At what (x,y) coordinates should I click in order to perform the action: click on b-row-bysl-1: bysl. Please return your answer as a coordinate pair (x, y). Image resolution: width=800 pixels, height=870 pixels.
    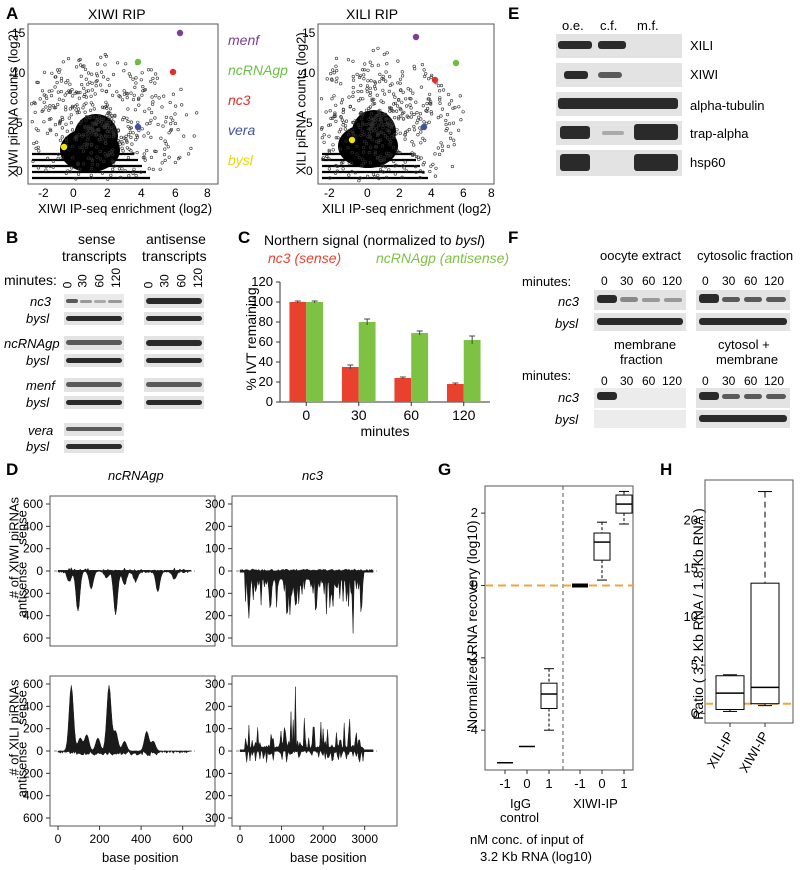
    Looking at the image, I should click on (38, 318).